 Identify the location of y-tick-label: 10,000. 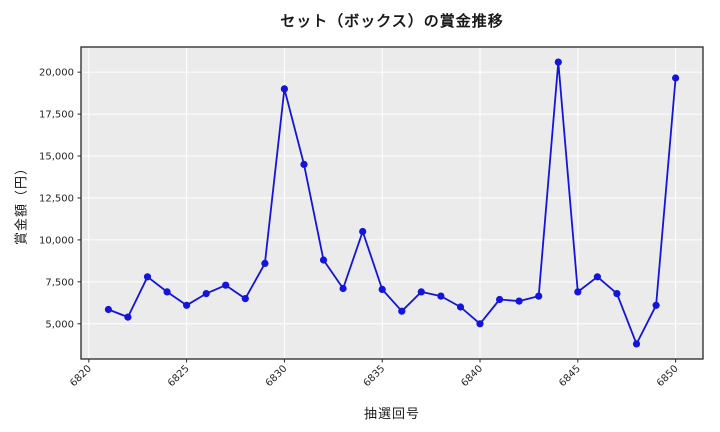
(56, 240).